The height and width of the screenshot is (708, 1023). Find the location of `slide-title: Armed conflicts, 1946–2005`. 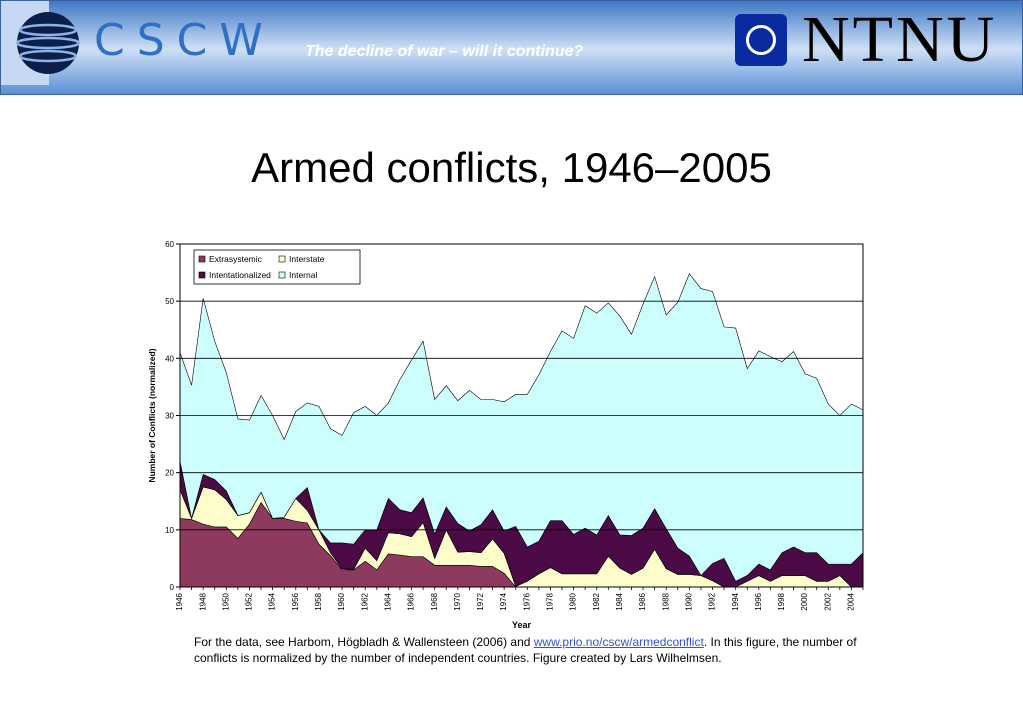

slide-title: Armed conflicts, 1946–2005 is located at coordinates (511, 167).